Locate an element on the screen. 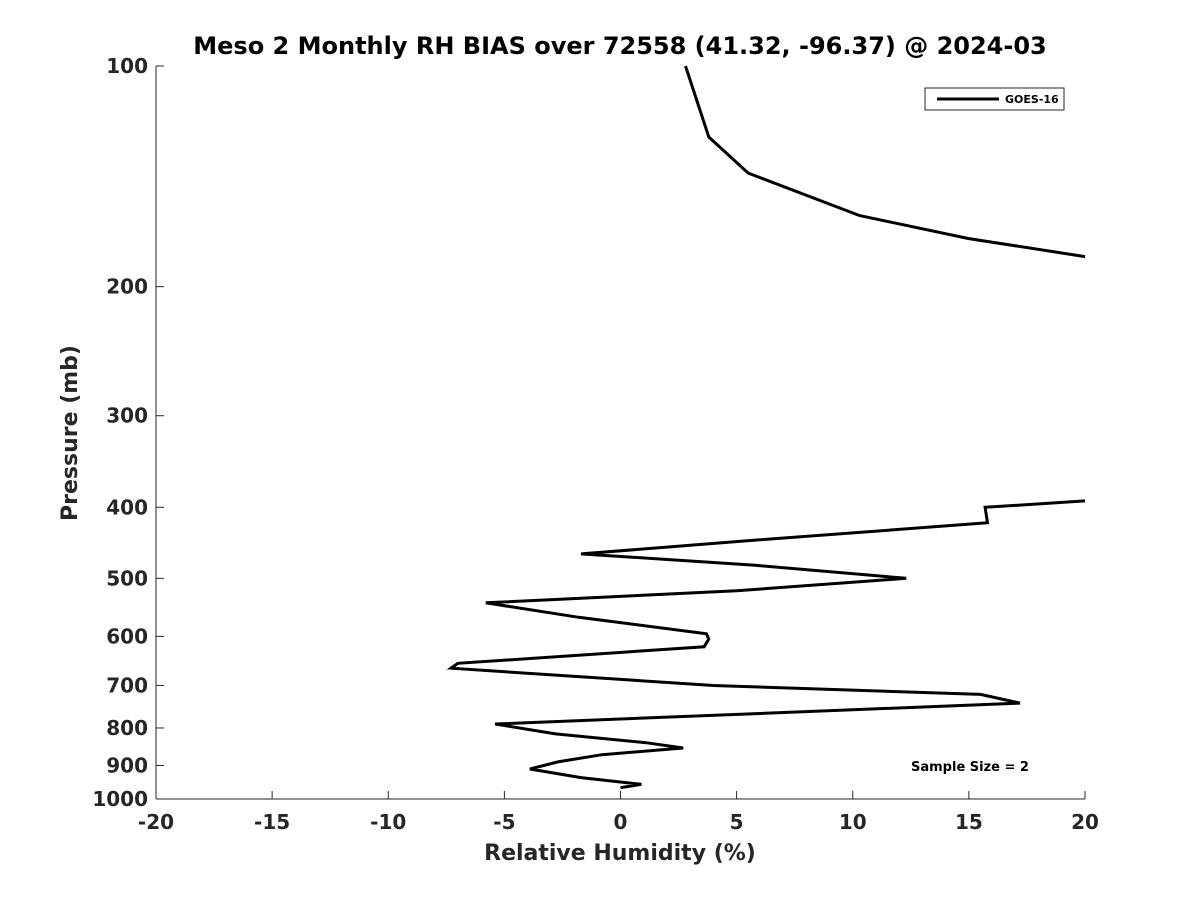  y-tick-label: 900 is located at coordinates (127, 765).